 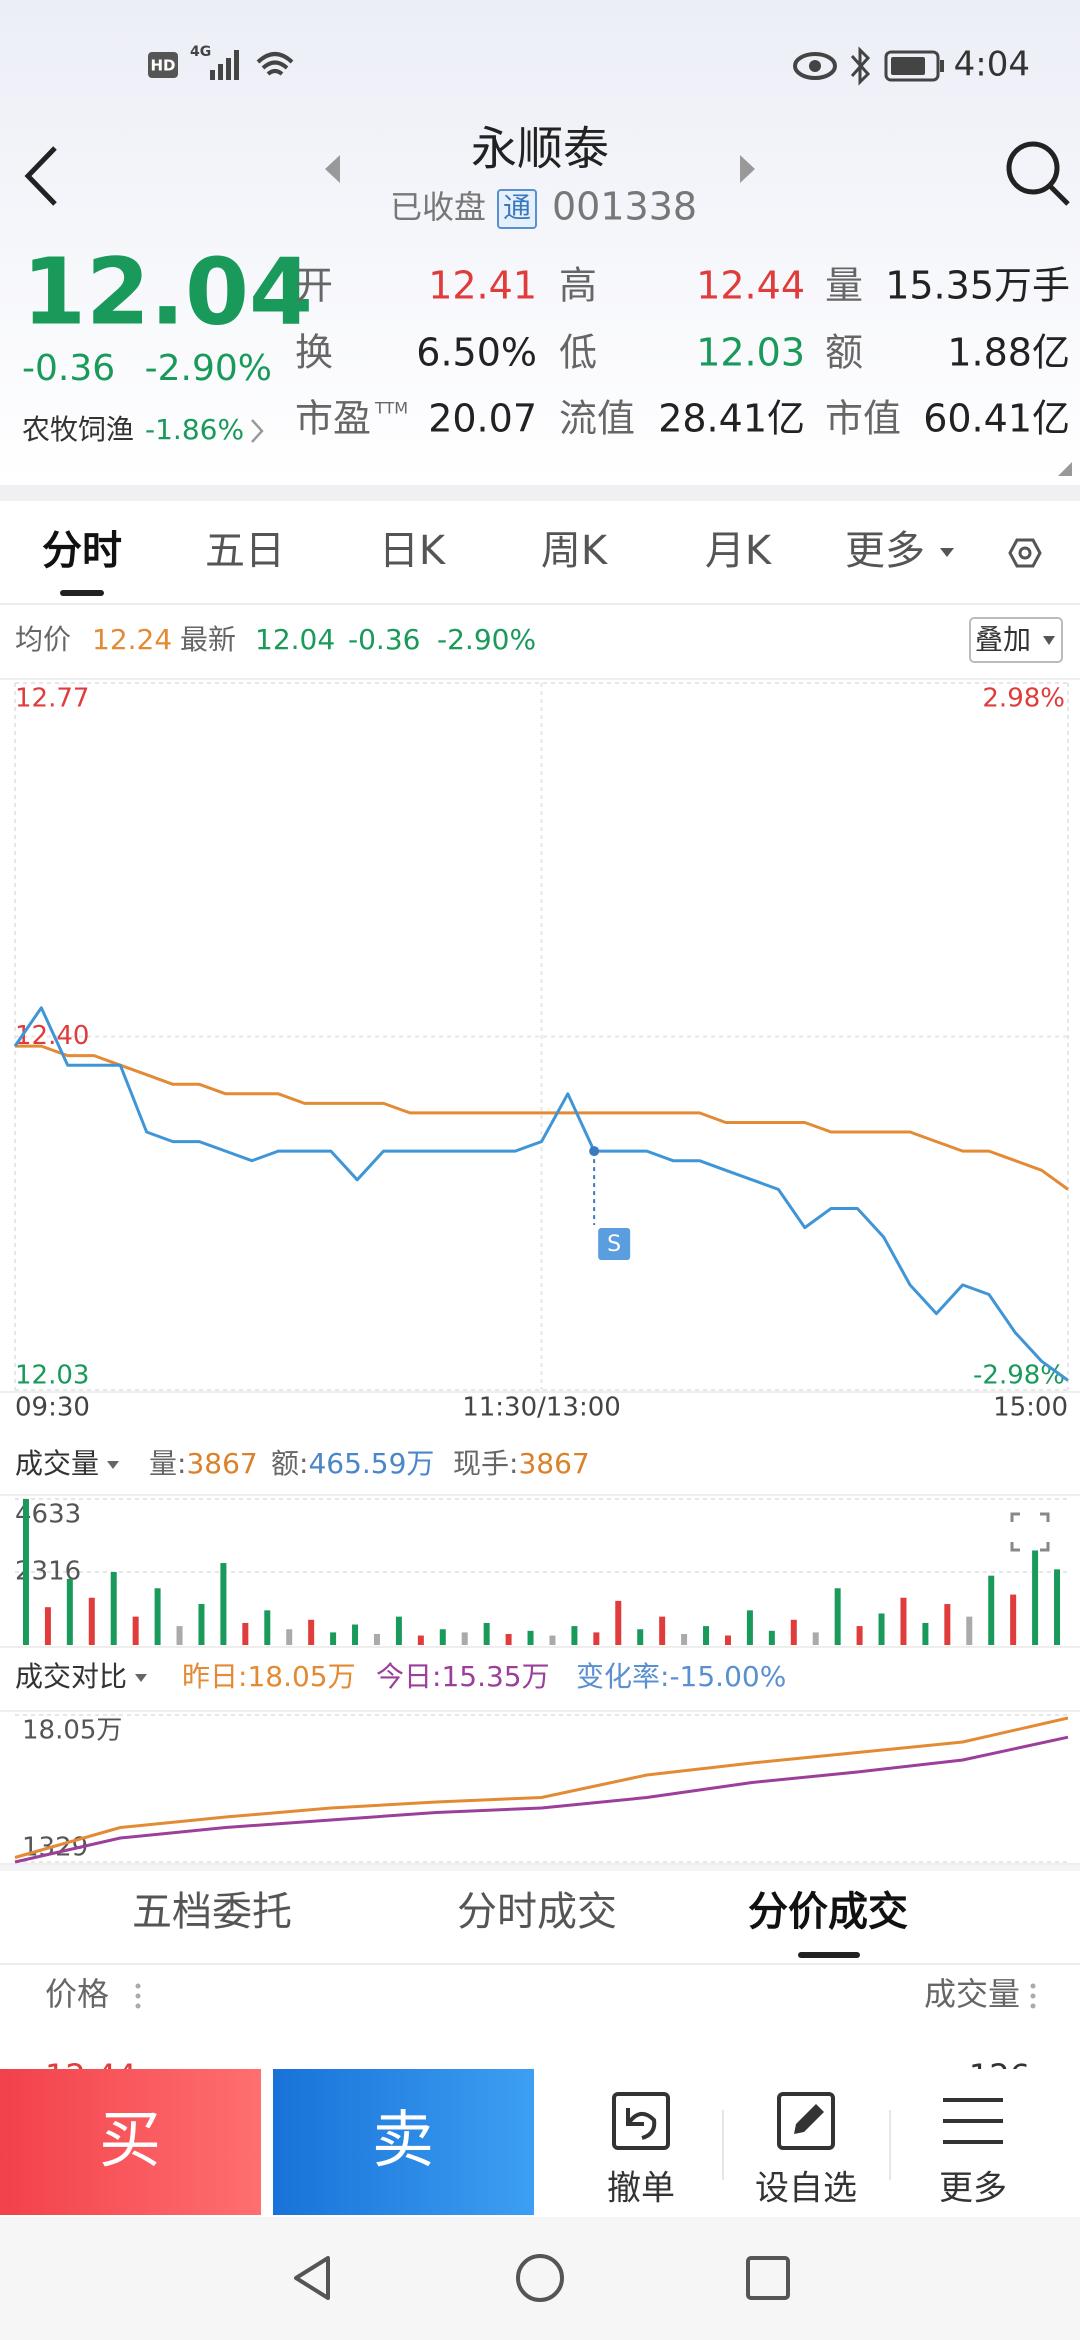 What do you see at coordinates (977, 286) in the screenshot?
I see `field-value: 15.35万手` at bounding box center [977, 286].